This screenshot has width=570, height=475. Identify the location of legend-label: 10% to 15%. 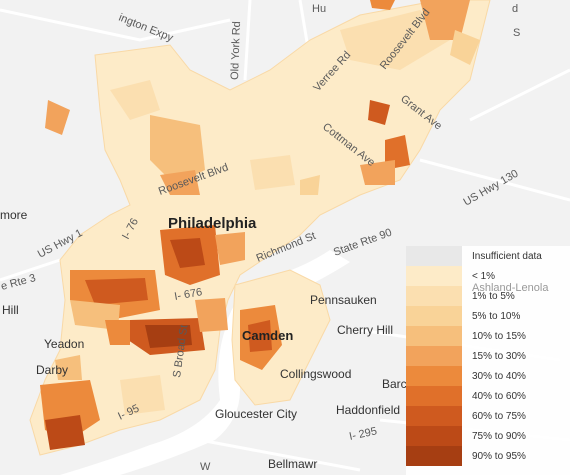
(499, 336).